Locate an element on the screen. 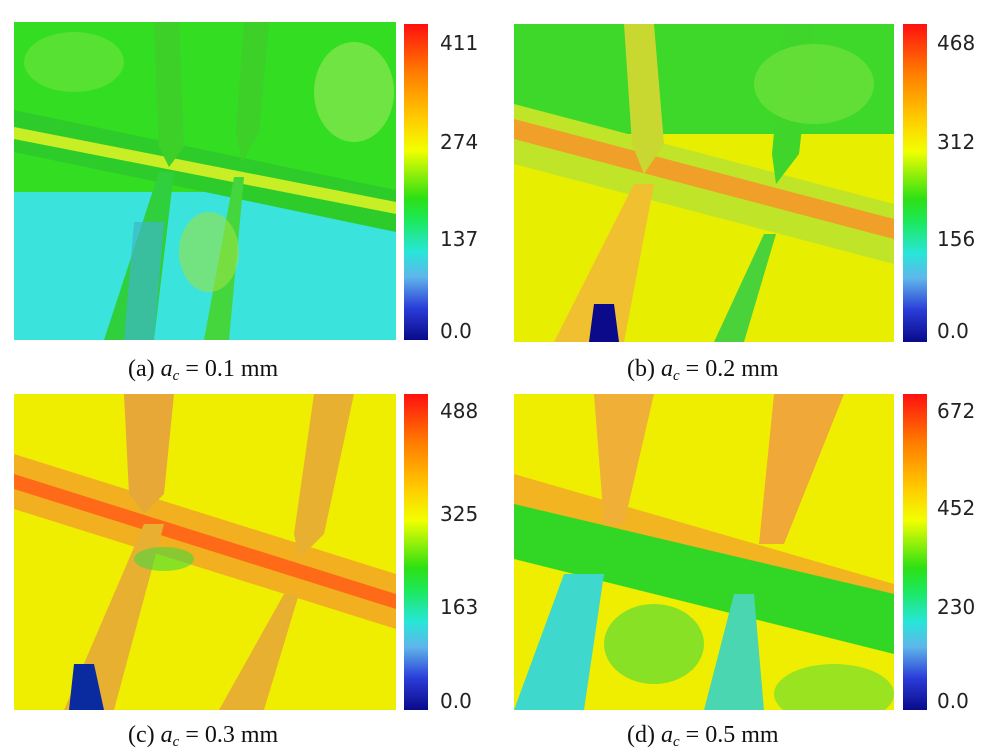 Image resolution: width=993 pixels, height=755 pixels. colorbar-tick: 163 is located at coordinates (459, 607).